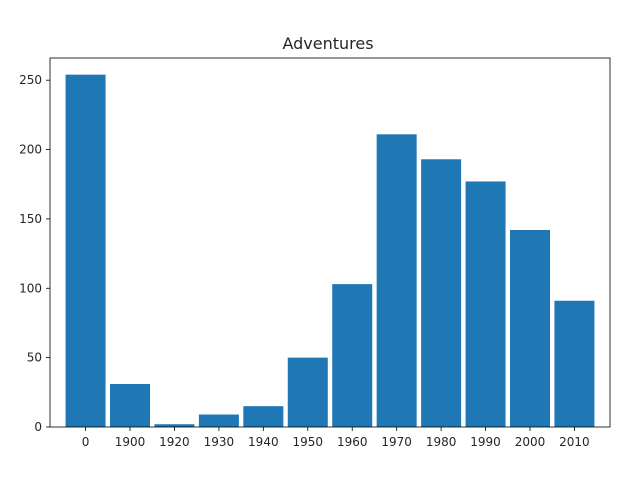 The image size is (640, 480). I want to click on bar-1960, so click(352, 355).